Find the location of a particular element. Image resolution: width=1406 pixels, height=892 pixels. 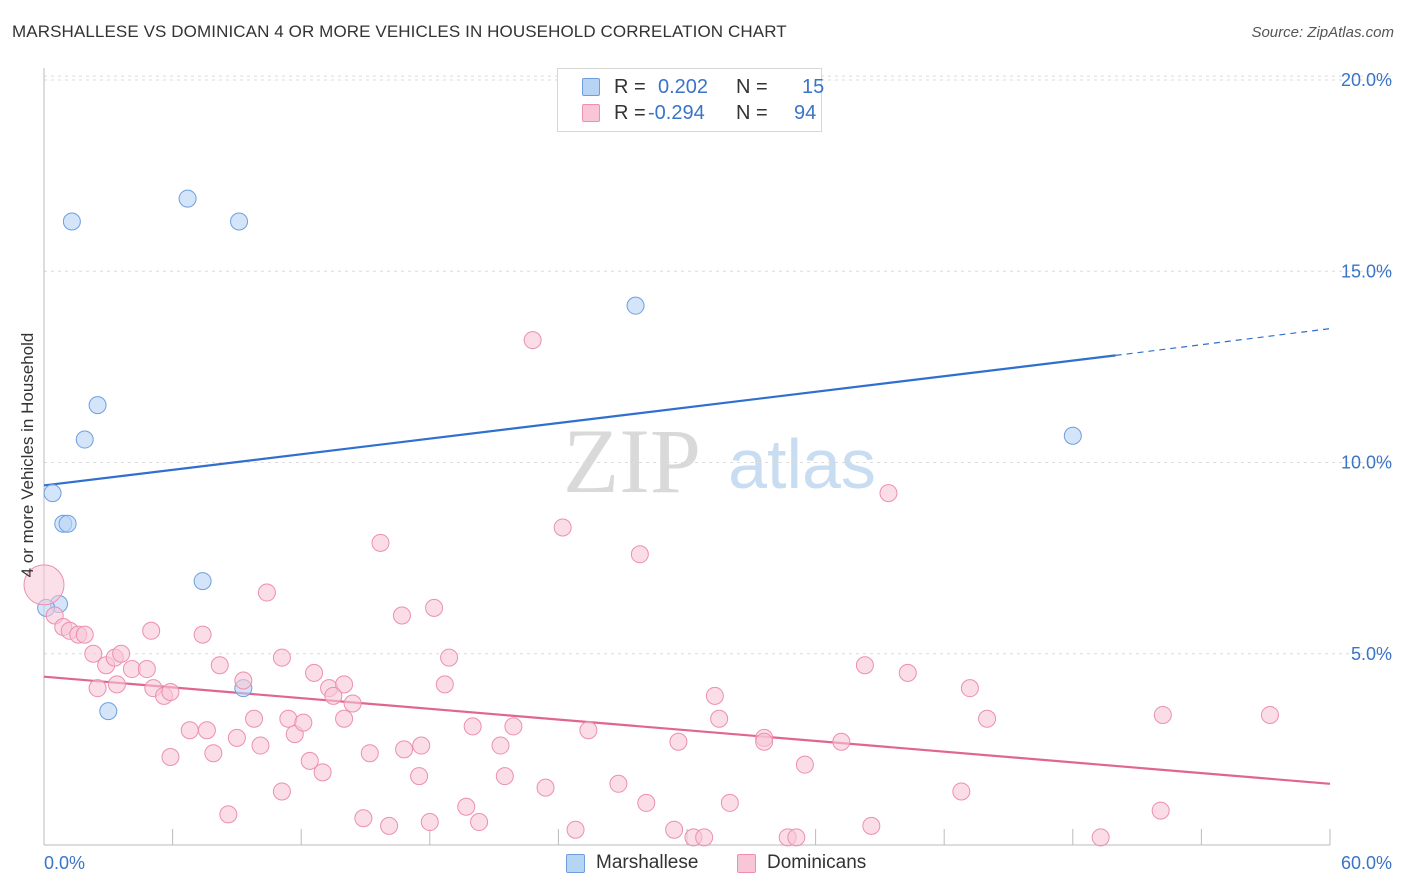

y-tick-label: 10.0% is located at coordinates (1366, 463).